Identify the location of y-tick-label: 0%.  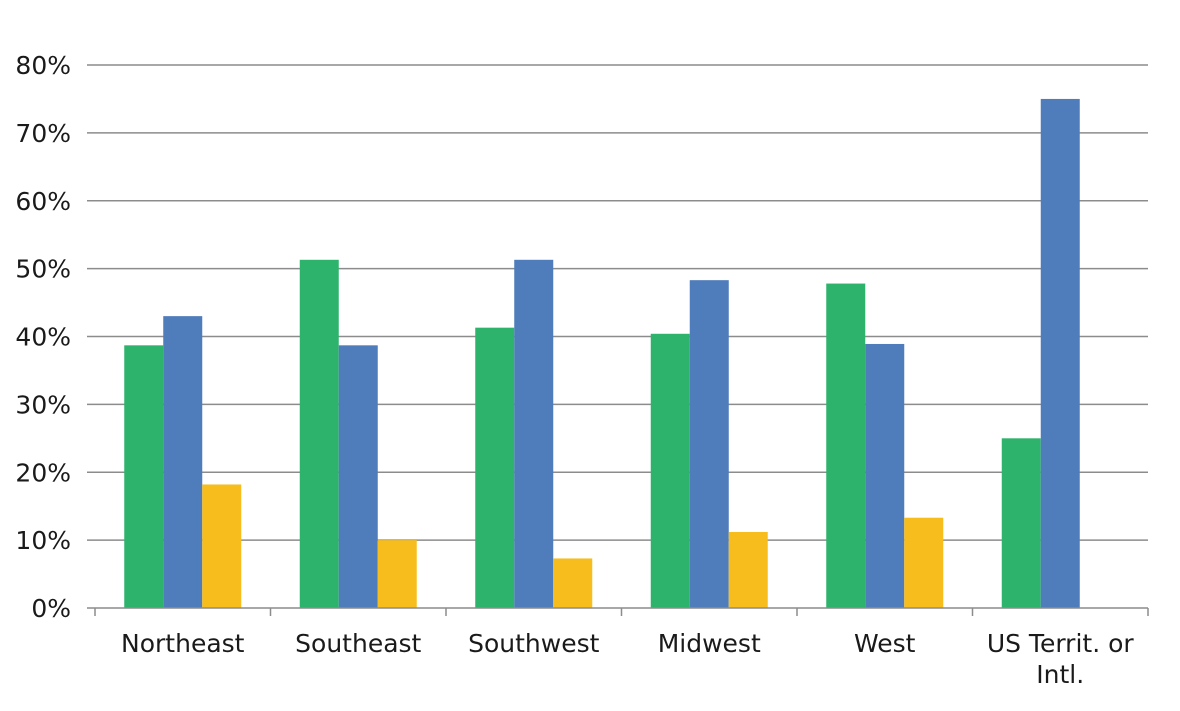
(51, 608).